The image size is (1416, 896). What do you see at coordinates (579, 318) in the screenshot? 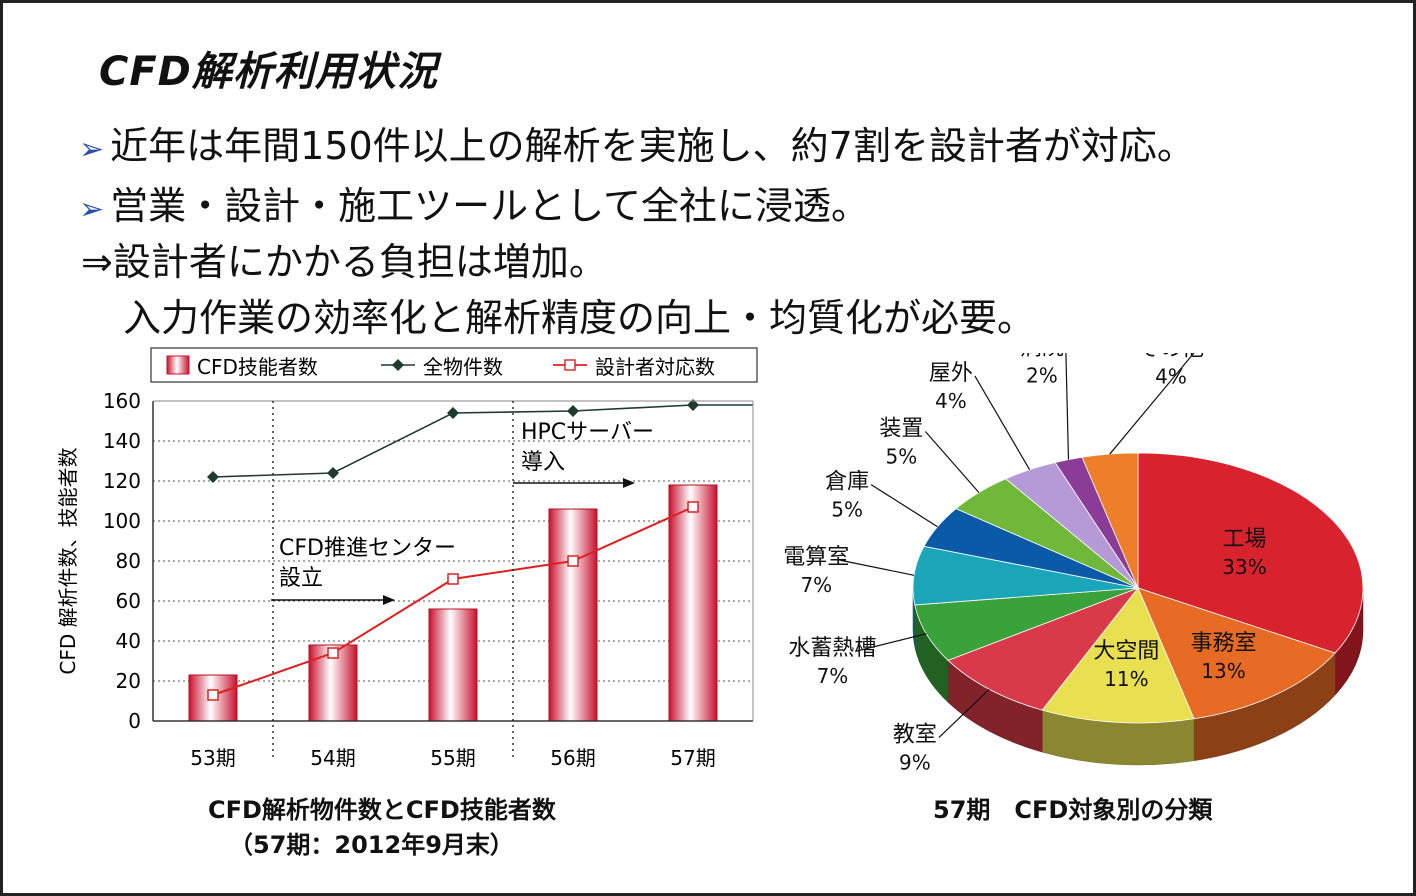
I see `bullet-text: 入力作業の効率化と解析精度の向上・均質化が必要。` at bounding box center [579, 318].